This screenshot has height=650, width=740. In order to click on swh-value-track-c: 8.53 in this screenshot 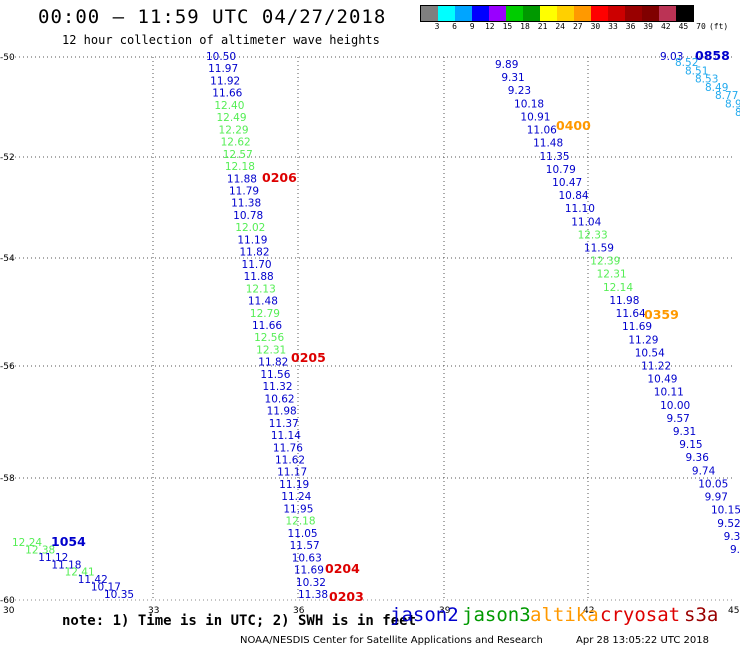, I will do `click(706, 80)`.